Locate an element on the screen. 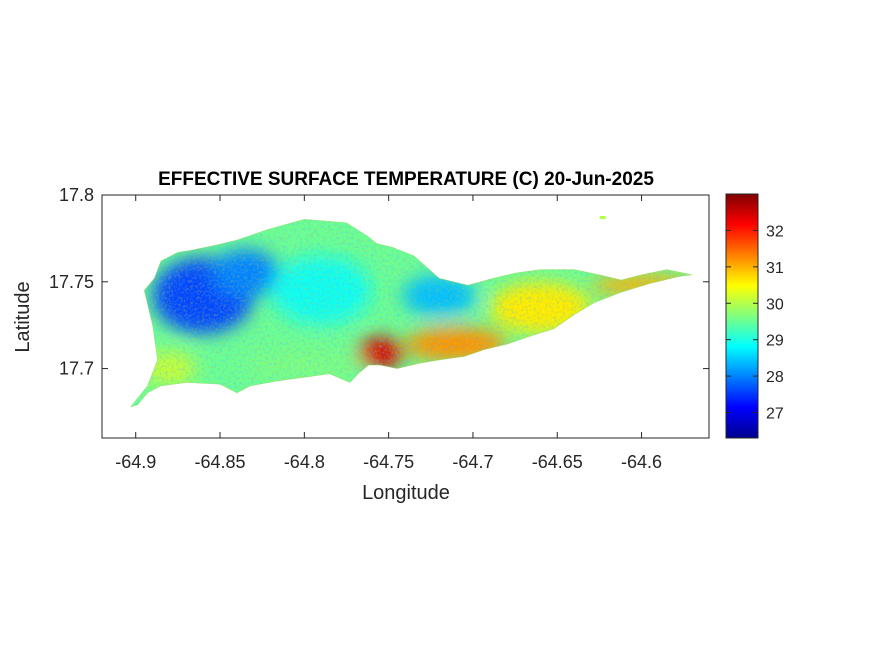  y-tick-label: 17.75 is located at coordinates (71, 282).